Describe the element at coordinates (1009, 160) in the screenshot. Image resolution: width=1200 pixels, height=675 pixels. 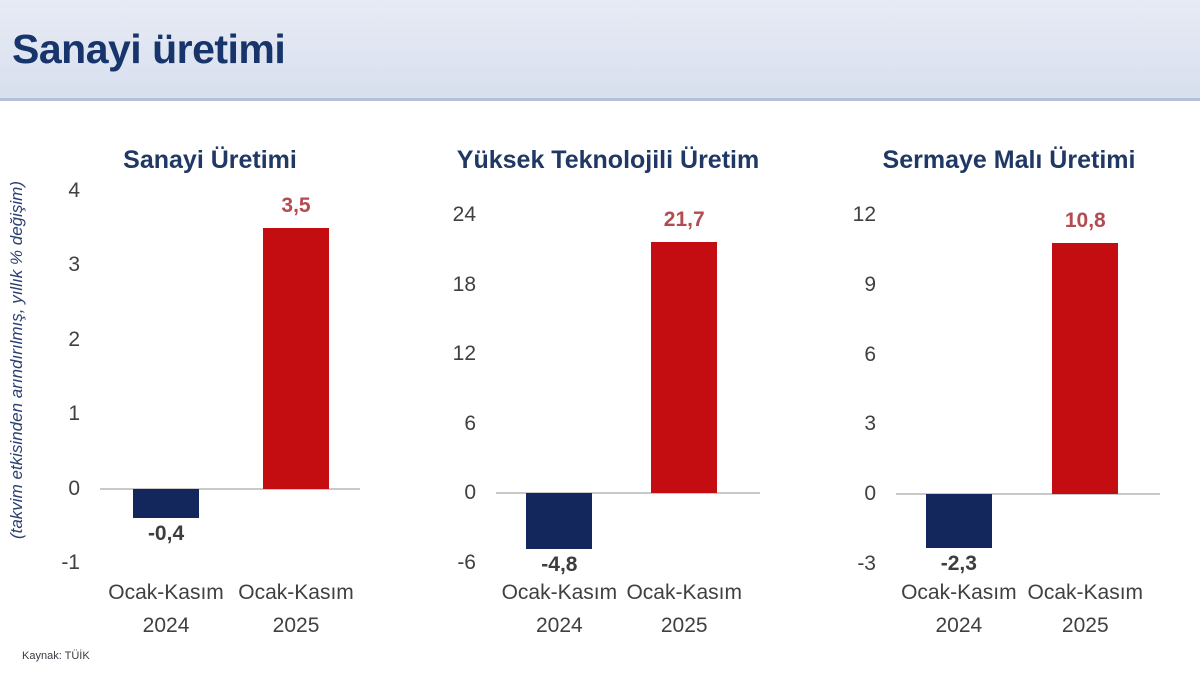
I see `chart-title: Sermaye Malı Üretimi` at that location.